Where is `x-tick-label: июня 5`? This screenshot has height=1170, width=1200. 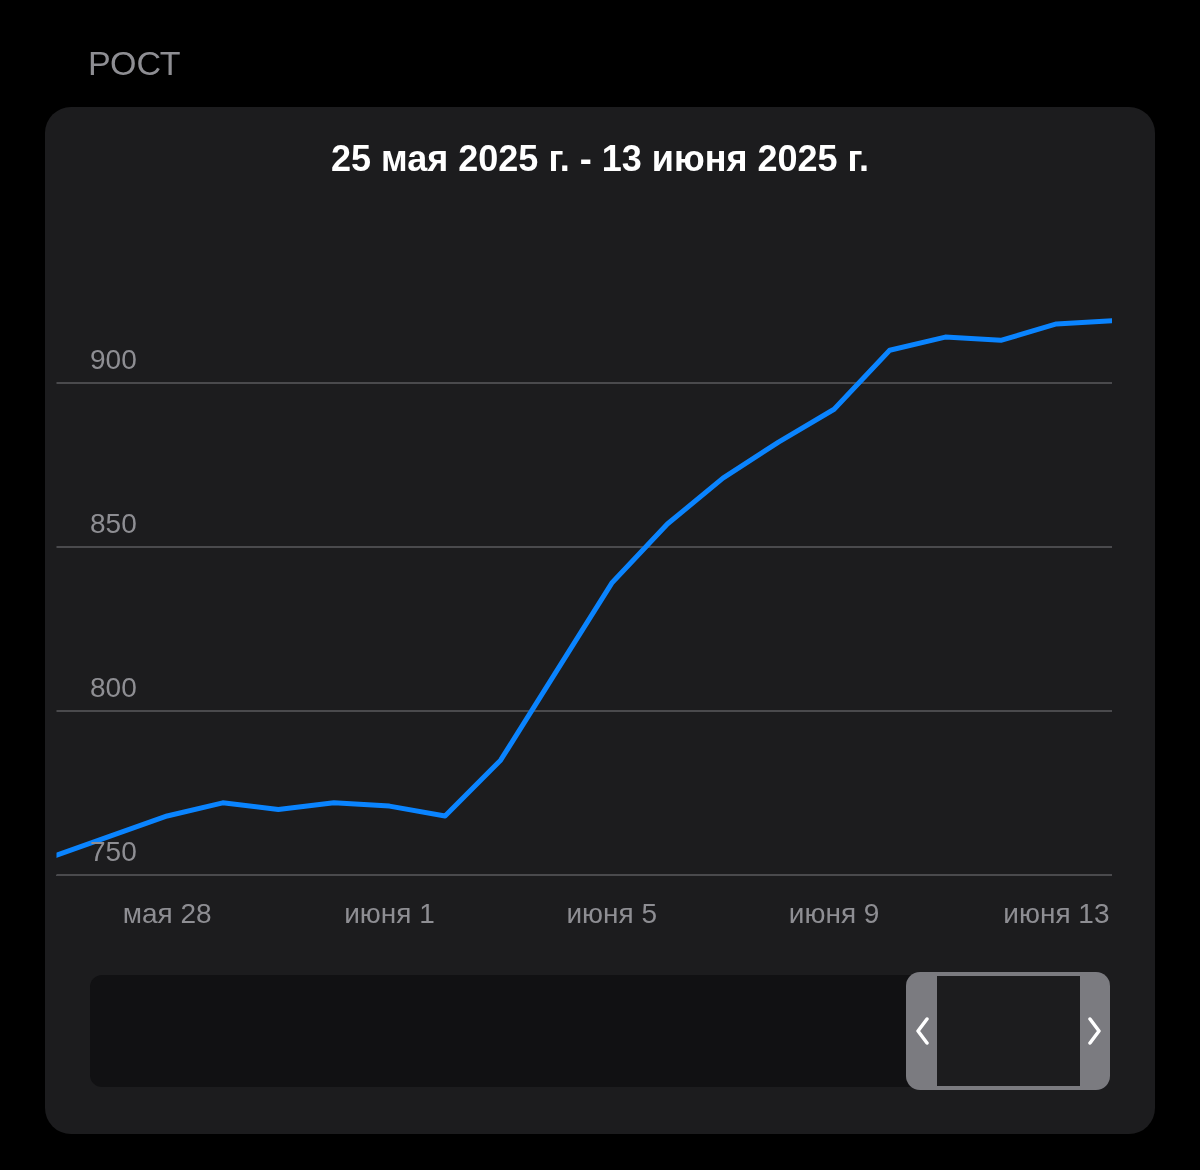 x-tick-label: июня 5 is located at coordinates (612, 913).